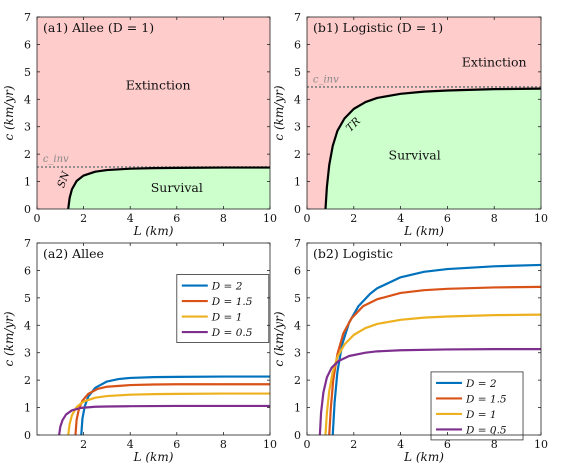 Image resolution: width=572 pixels, height=468 pixels. I want to click on panel-title: (b2) Logistic, so click(353, 253).